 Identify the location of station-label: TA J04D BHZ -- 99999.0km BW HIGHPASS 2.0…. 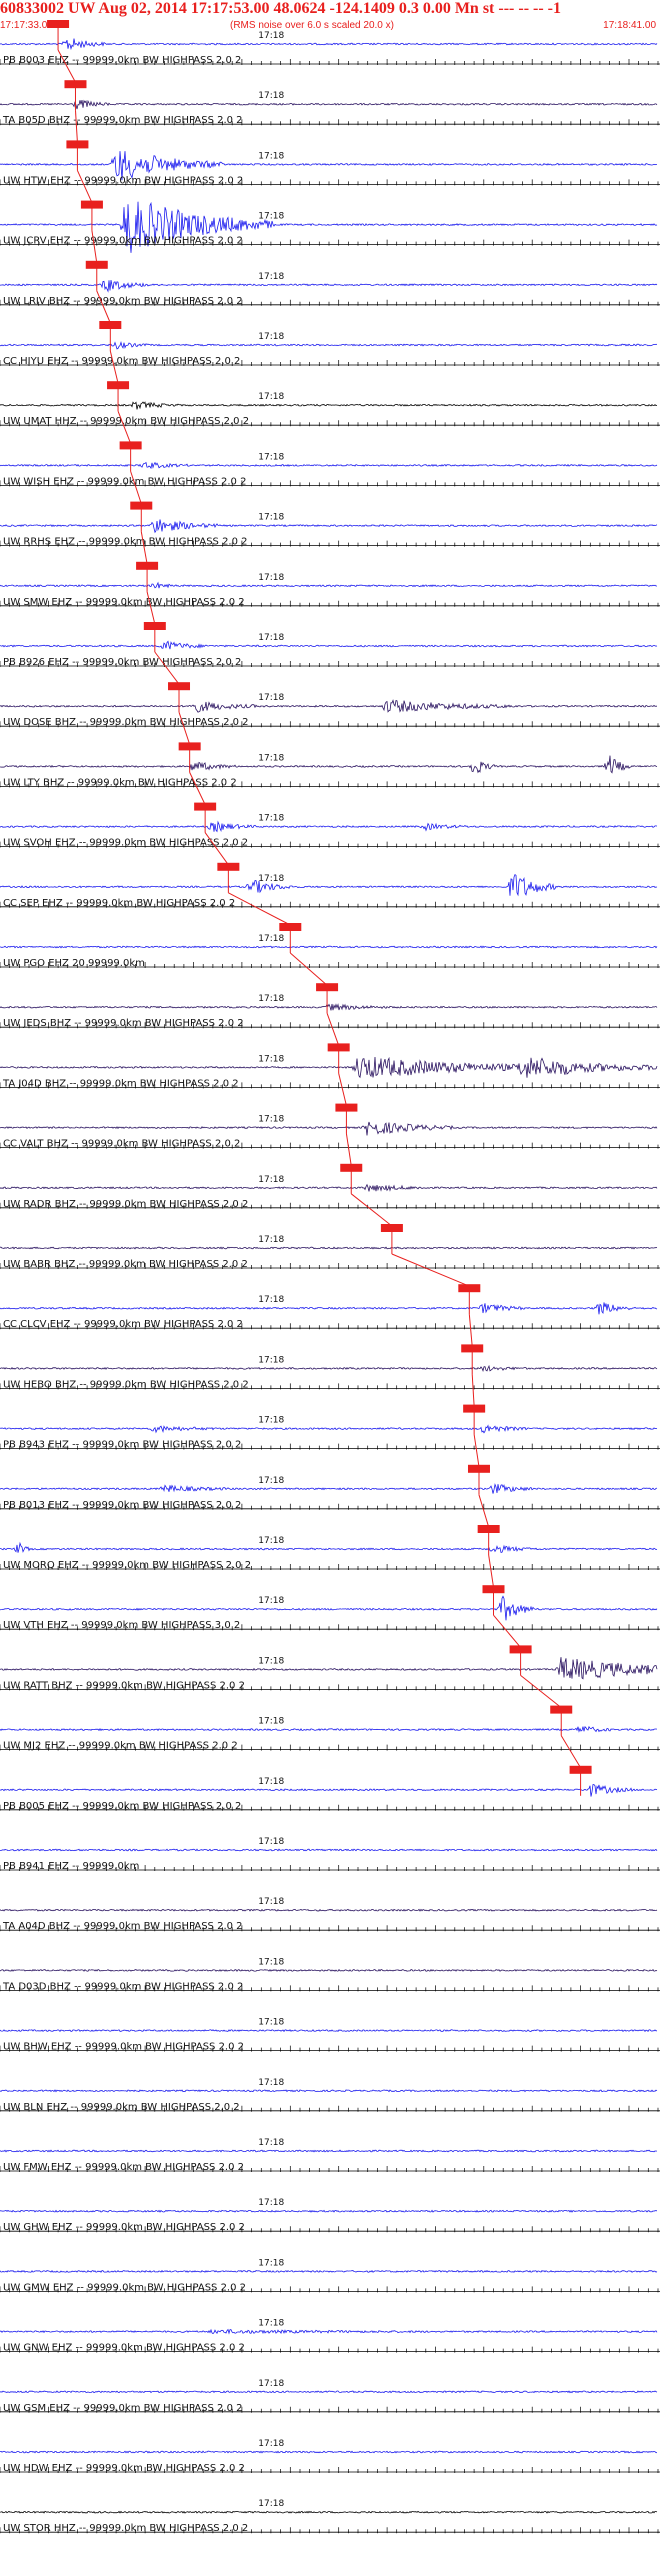
(120, 1083).